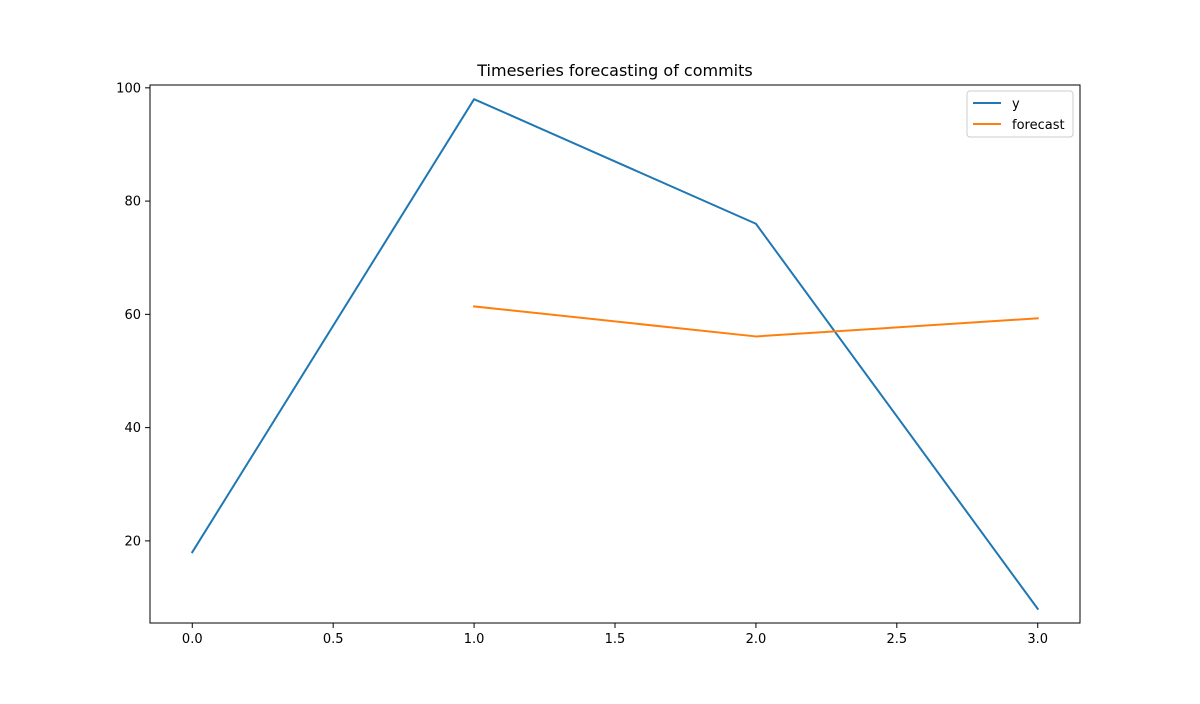 Image resolution: width=1200 pixels, height=704 pixels. I want to click on x-tick-label: 2.0, so click(756, 639).